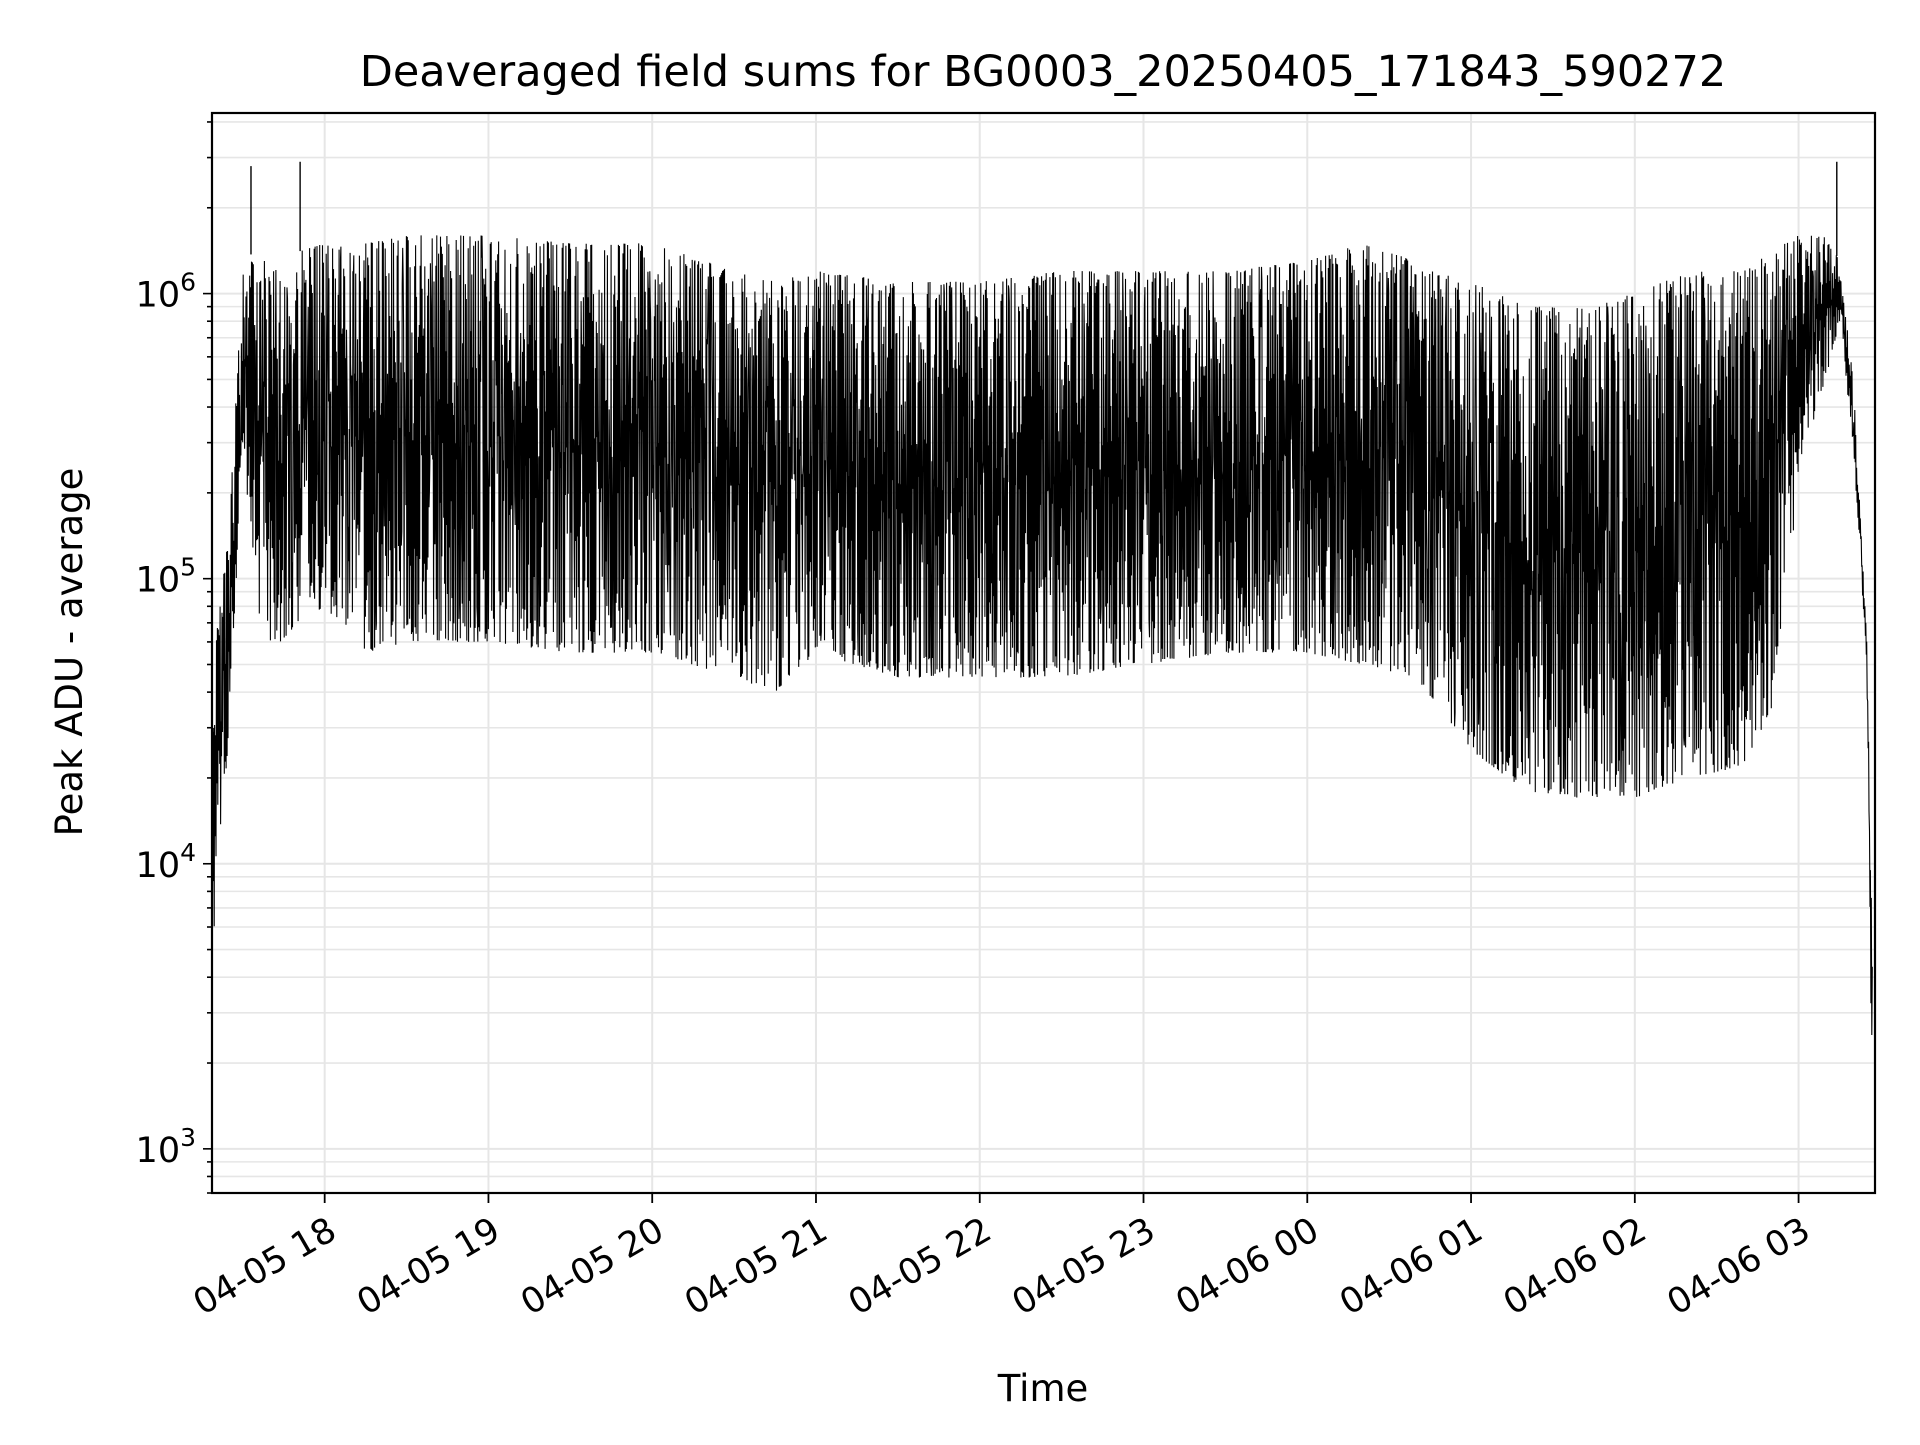 This screenshot has height=1445, width=1920. Describe the element at coordinates (166, 862) in the screenshot. I see `y-tick-label: 10⁴` at that location.